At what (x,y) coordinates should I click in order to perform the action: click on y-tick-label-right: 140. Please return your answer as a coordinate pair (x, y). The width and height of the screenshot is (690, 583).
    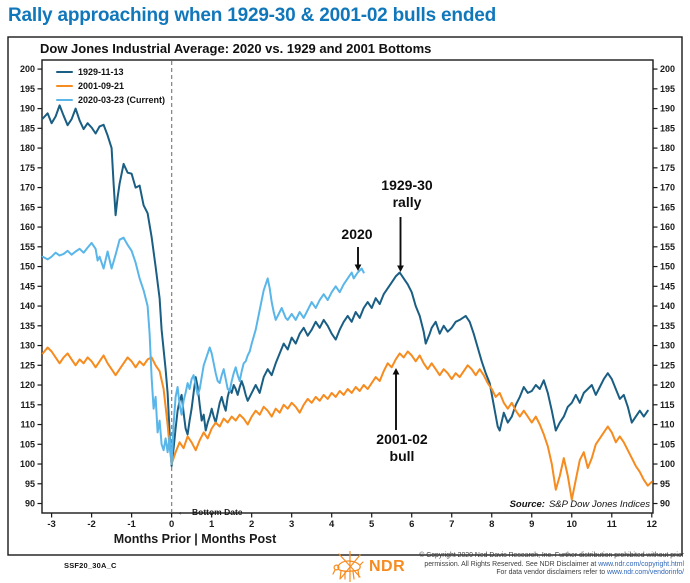
    Looking at the image, I should click on (667, 306).